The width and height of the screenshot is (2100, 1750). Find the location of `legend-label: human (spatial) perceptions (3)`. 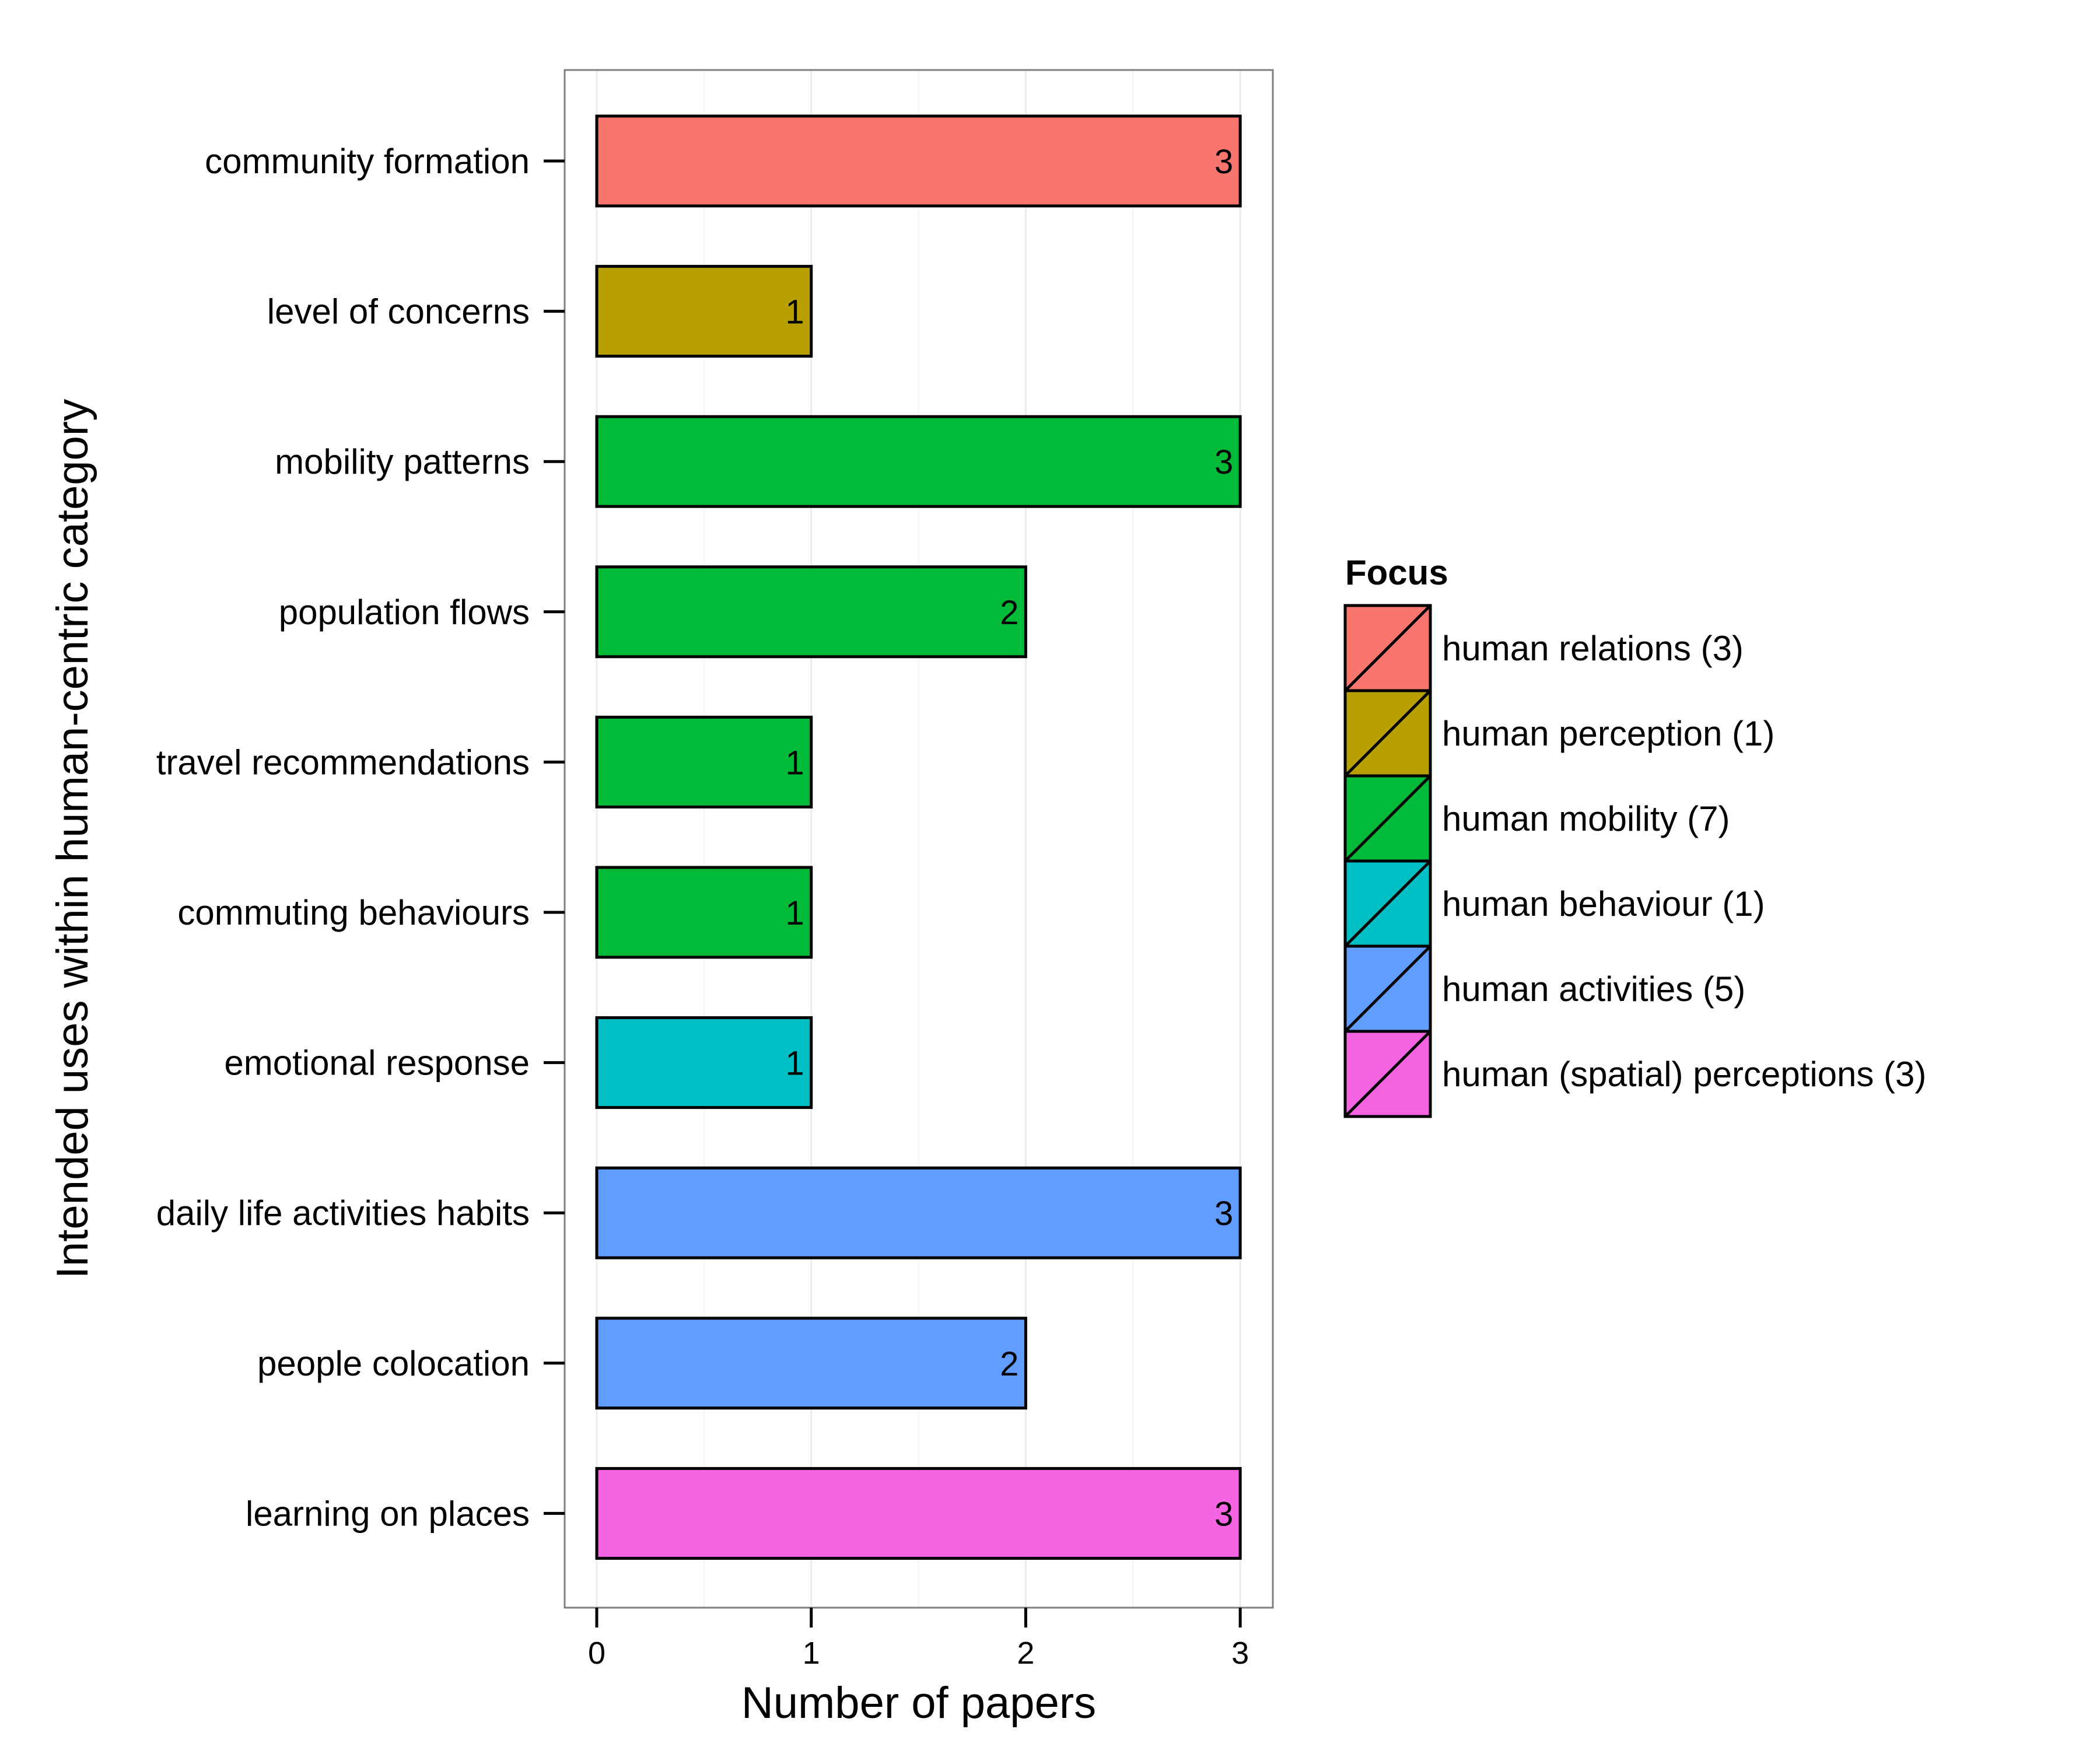

legend-label: human (spatial) perceptions (3) is located at coordinates (1684, 1074).